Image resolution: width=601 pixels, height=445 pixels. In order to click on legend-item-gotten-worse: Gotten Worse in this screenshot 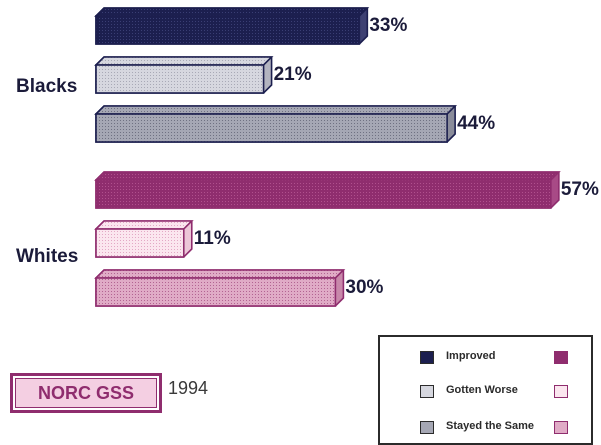, I will do `click(485, 391)`.